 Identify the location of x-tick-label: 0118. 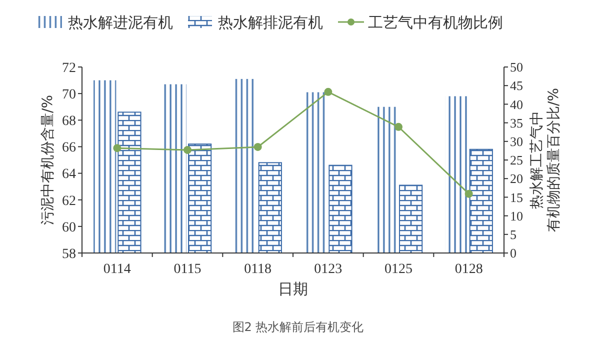
(258, 269).